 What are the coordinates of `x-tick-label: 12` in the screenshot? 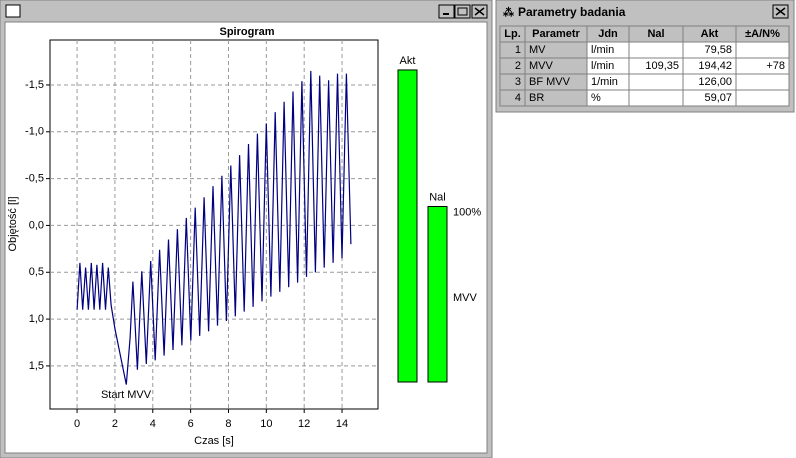 It's located at (304, 424).